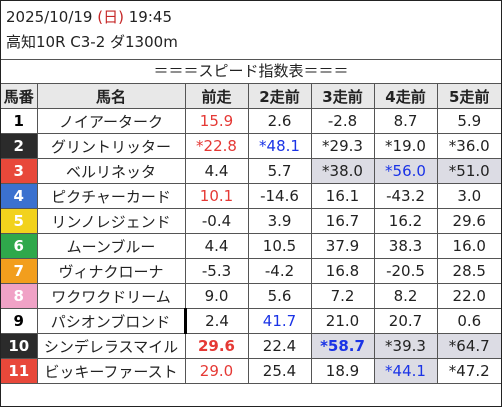 This screenshot has height=407, width=502. Describe the element at coordinates (111, 346) in the screenshot. I see `horse-name: シンデレラスマイル` at that location.